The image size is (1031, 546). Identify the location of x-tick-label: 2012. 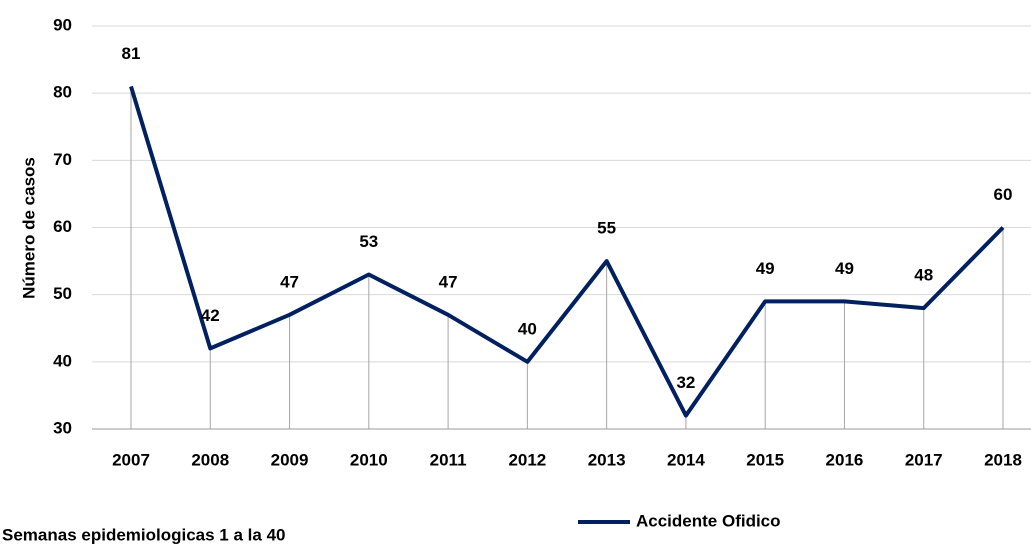
(527, 459).